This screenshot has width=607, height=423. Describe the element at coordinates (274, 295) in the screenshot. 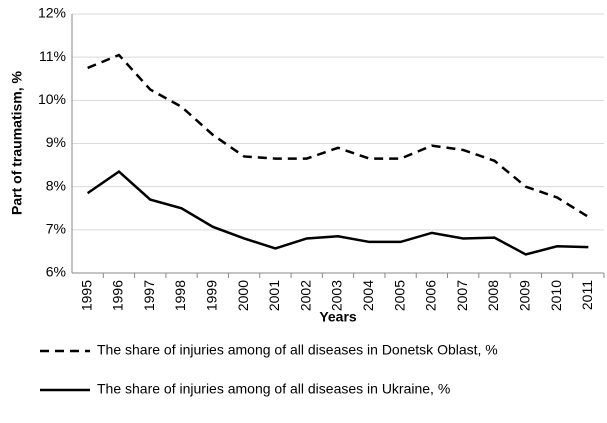

I see `x-tick-label: 2001` at that location.